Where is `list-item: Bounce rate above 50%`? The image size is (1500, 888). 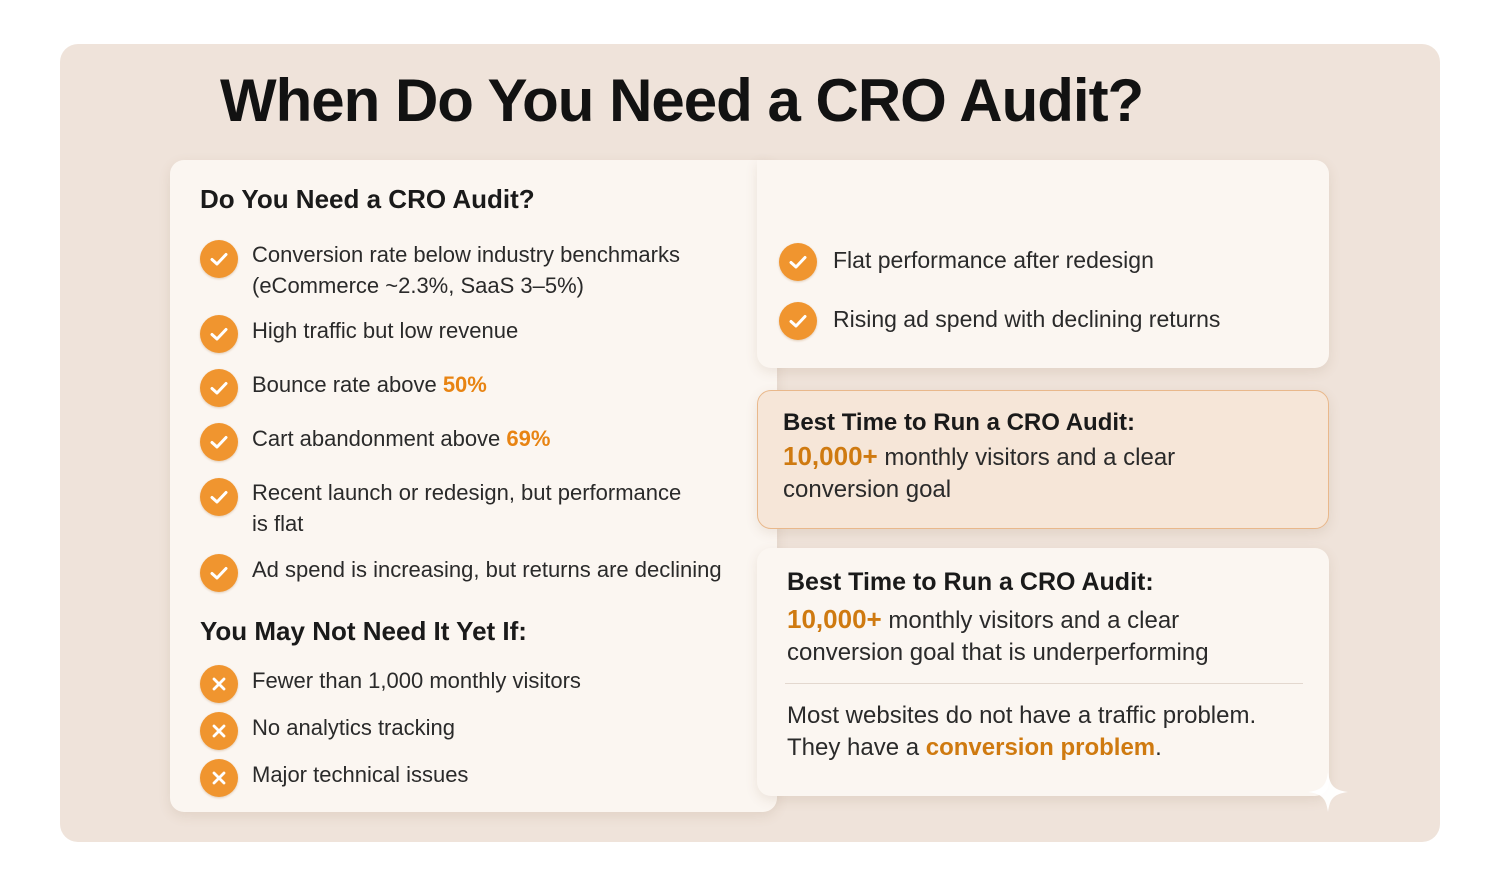
list-item: Bounce rate above 50% is located at coordinates (343, 388).